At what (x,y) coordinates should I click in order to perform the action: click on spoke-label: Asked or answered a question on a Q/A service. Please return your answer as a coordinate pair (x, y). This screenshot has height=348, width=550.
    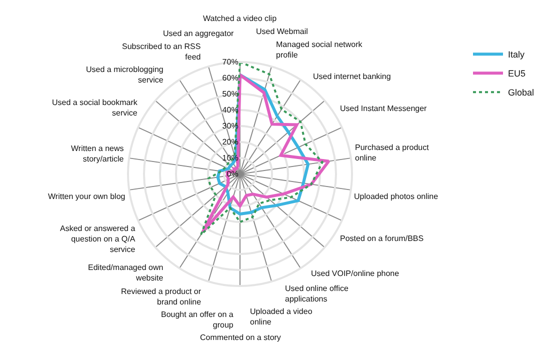
    Looking at the image, I should click on (98, 239).